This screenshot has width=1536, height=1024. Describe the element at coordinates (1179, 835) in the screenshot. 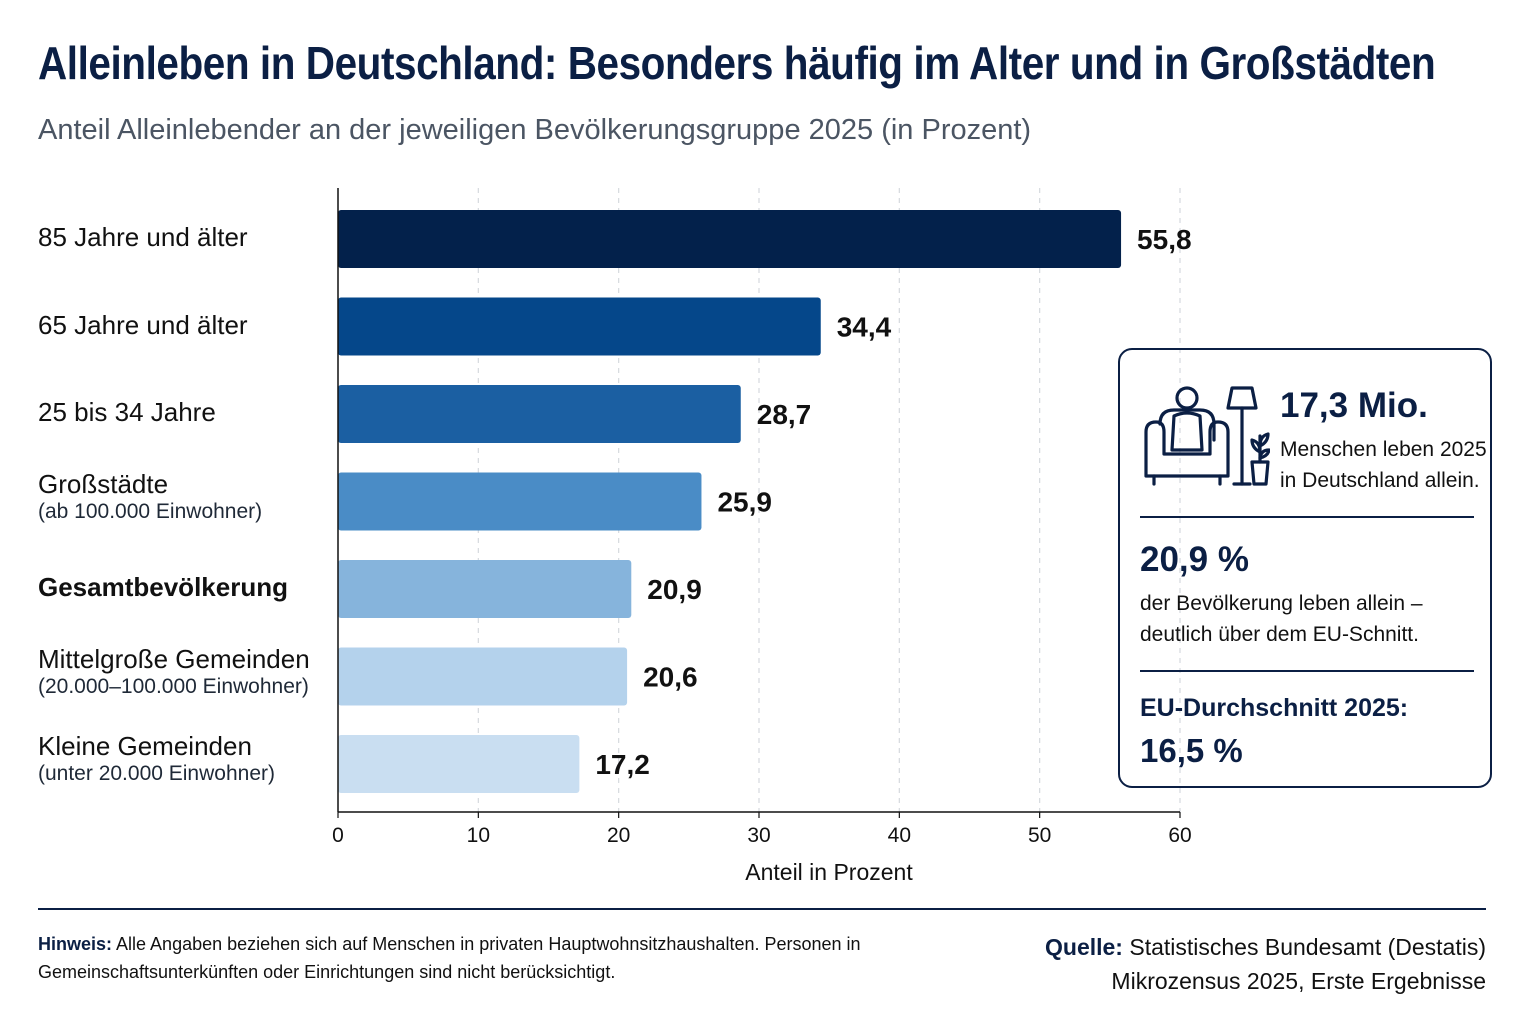

I see `x-tick-label: 60` at that location.